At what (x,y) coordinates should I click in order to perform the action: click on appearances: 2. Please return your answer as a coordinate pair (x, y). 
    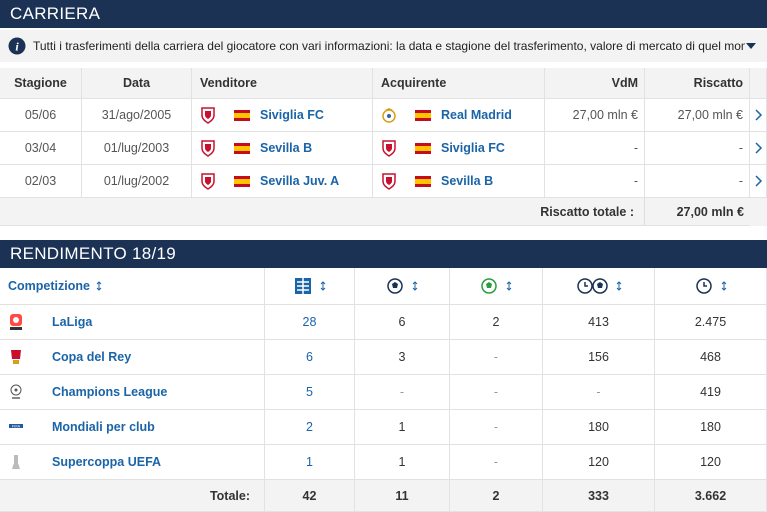
    Looking at the image, I should click on (310, 427).